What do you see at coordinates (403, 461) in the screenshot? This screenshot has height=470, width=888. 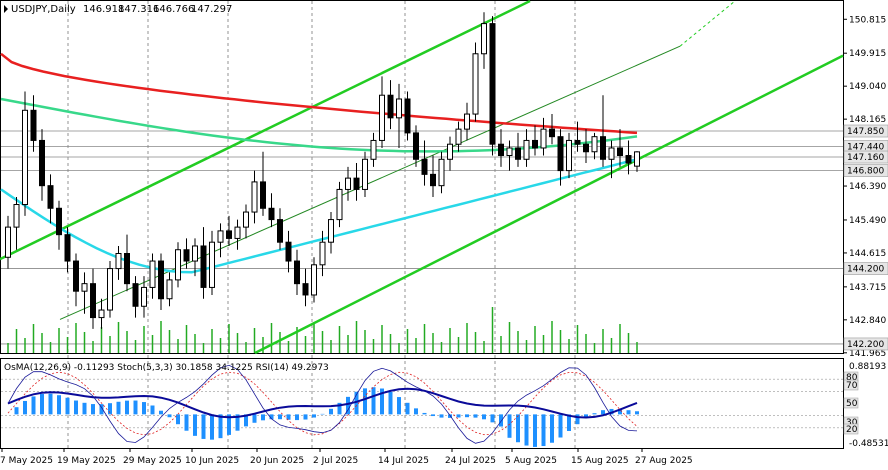 I see `time-tick-label-6: 14 Jul 2025` at bounding box center [403, 461].